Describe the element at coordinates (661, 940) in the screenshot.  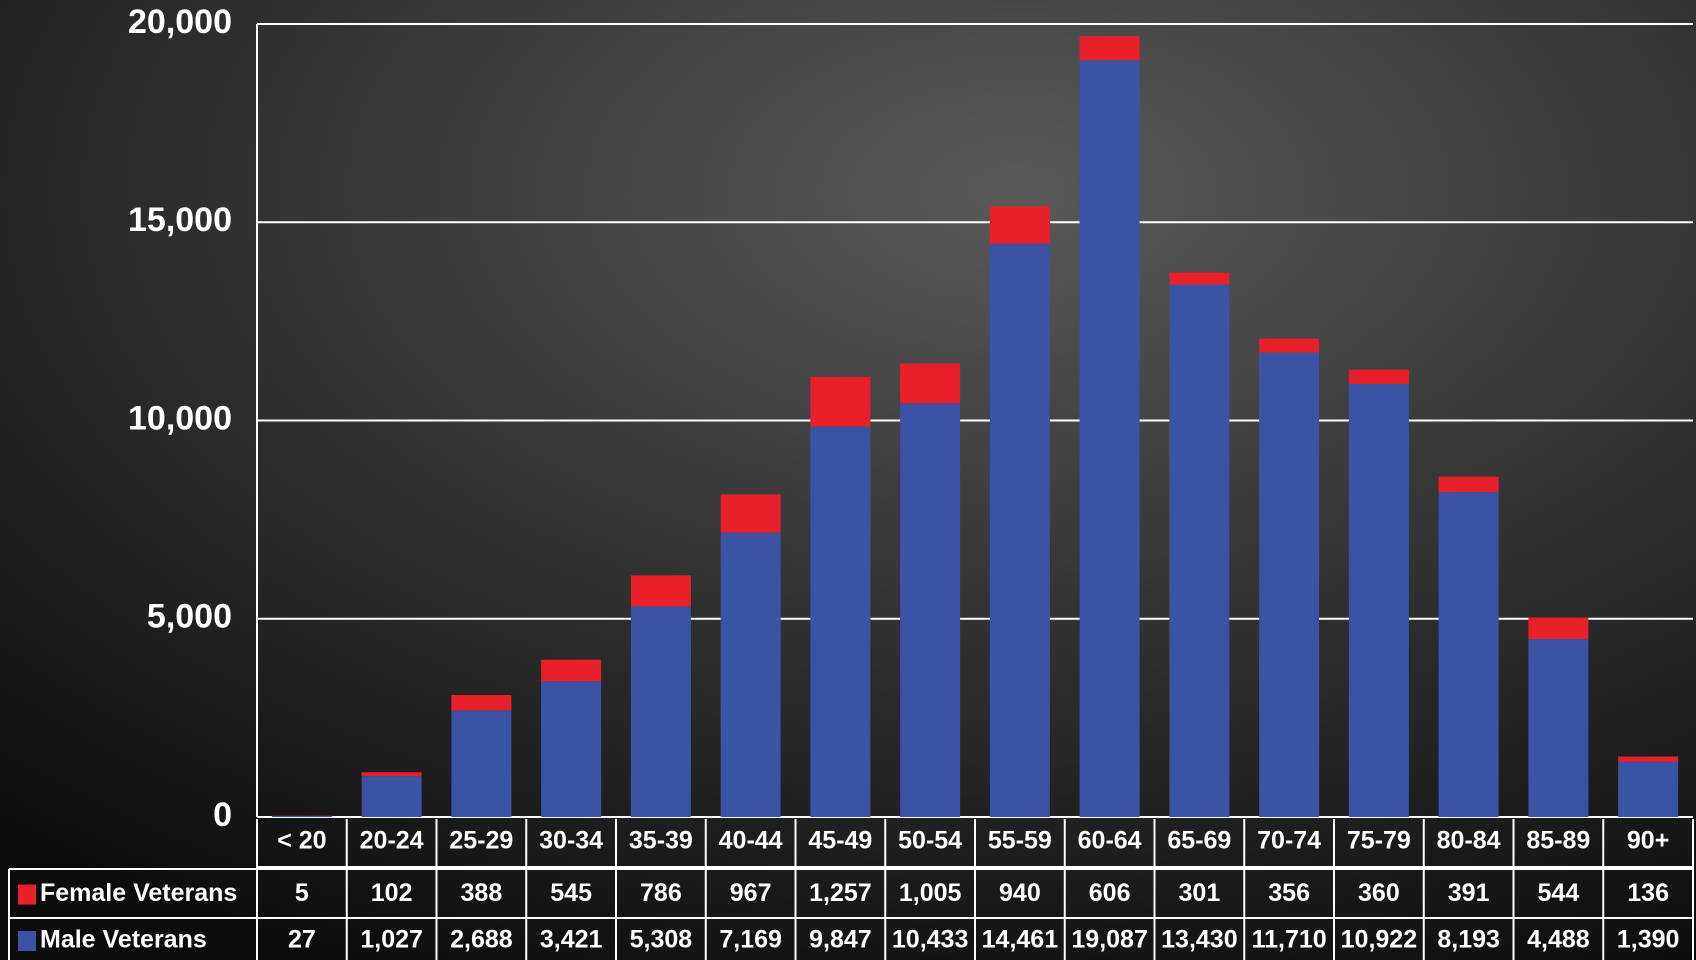
I see `table-value: 5,308` at that location.